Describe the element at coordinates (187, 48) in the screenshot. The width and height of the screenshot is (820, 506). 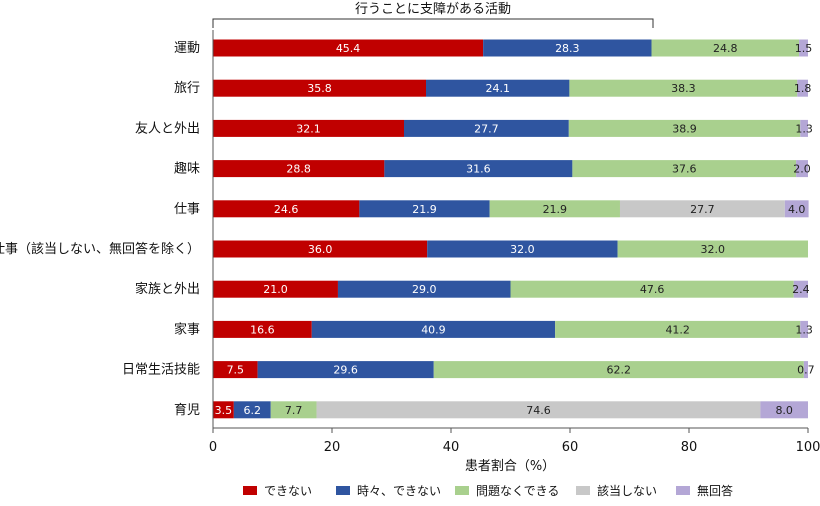
I see `category-label: 運動` at that location.